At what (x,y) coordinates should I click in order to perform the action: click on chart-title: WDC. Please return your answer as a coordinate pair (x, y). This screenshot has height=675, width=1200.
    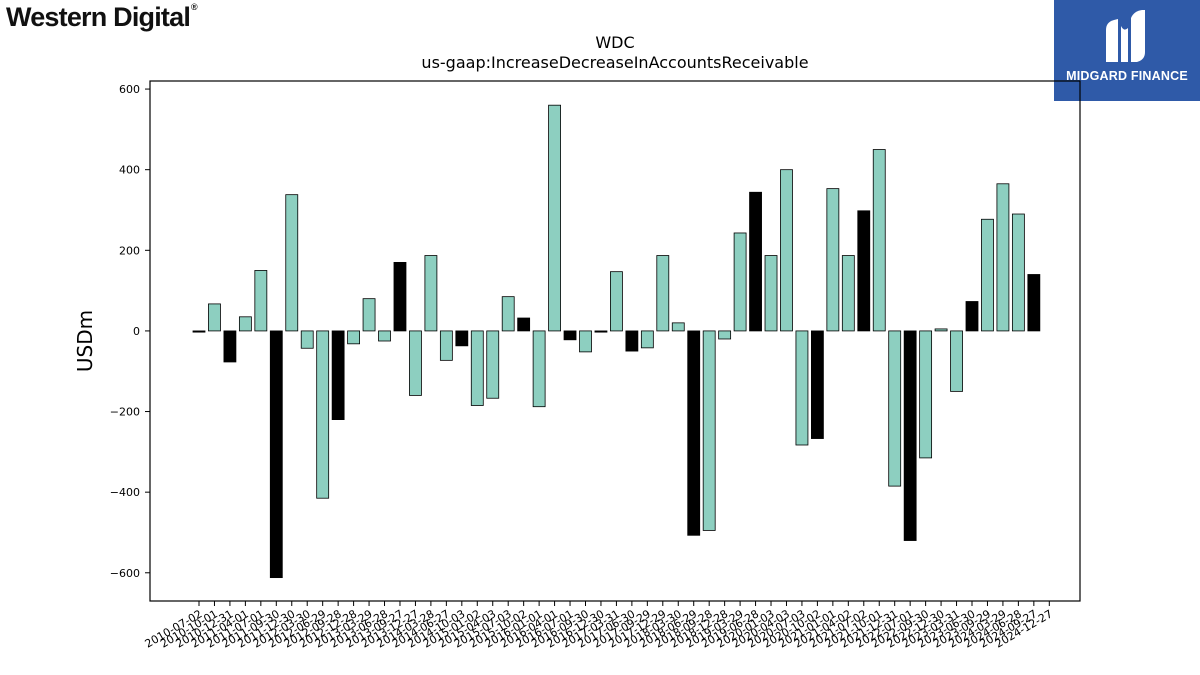
    Looking at the image, I should click on (614, 42).